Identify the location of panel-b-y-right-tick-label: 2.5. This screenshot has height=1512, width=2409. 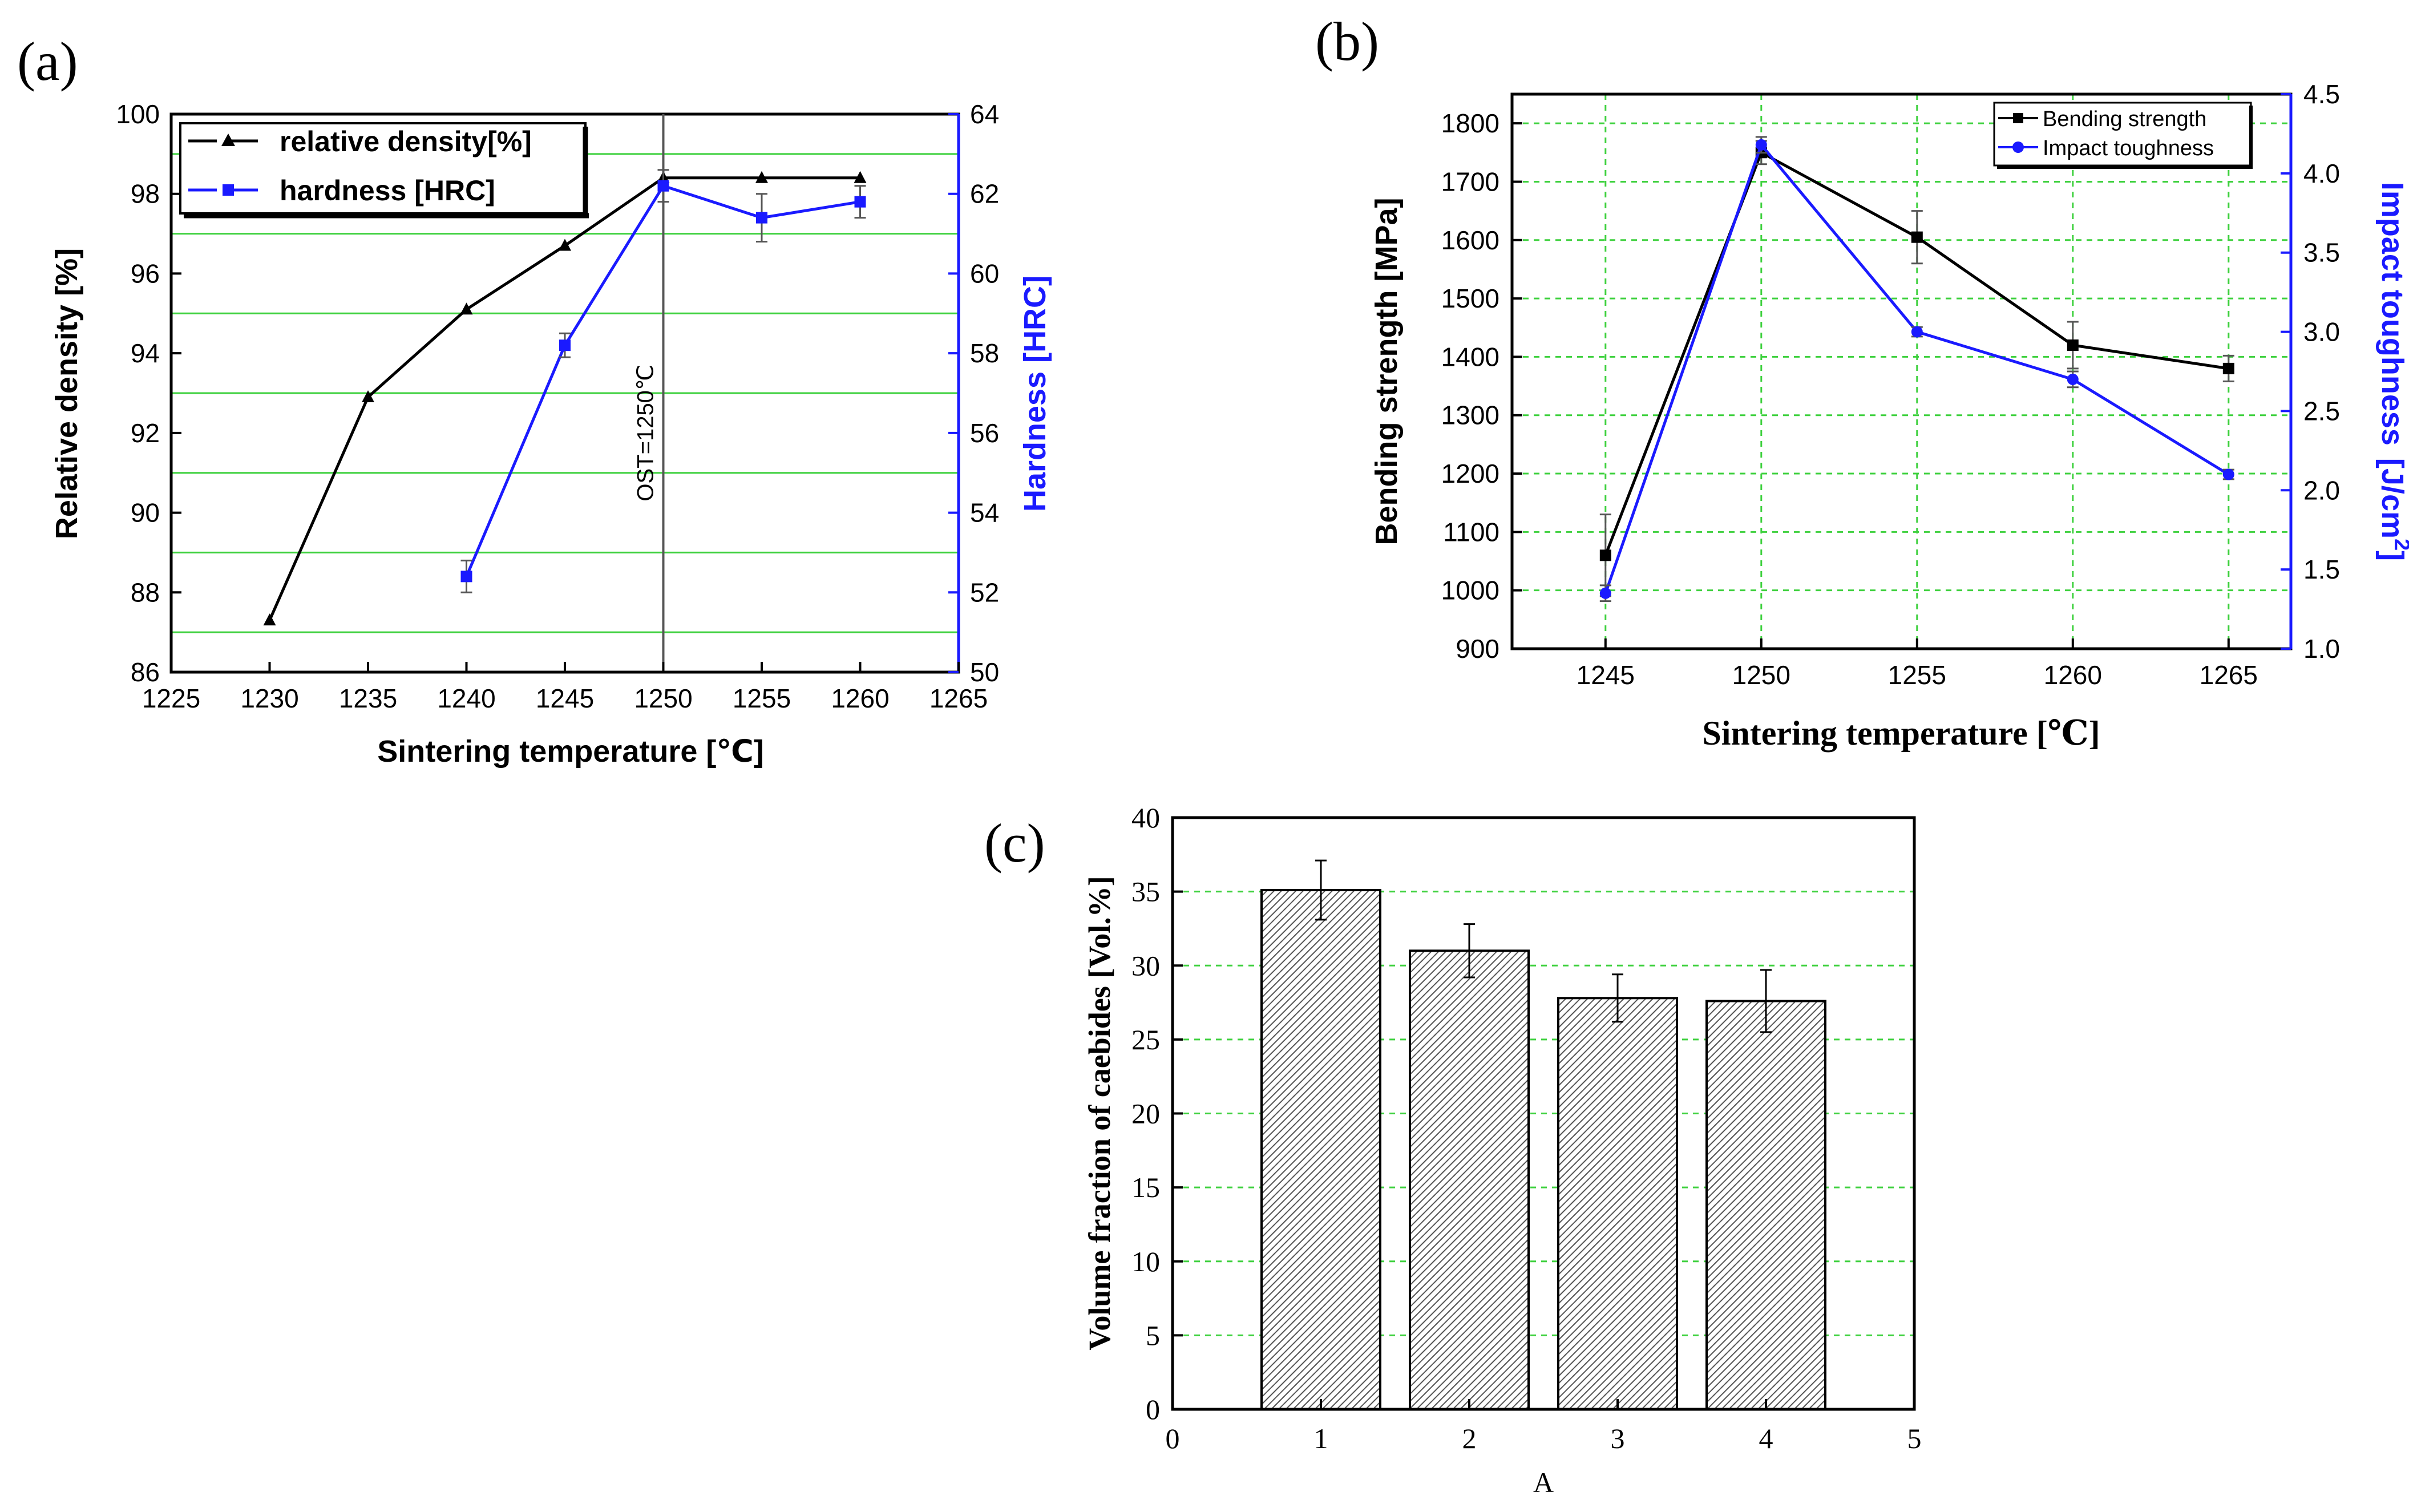
(2321, 411).